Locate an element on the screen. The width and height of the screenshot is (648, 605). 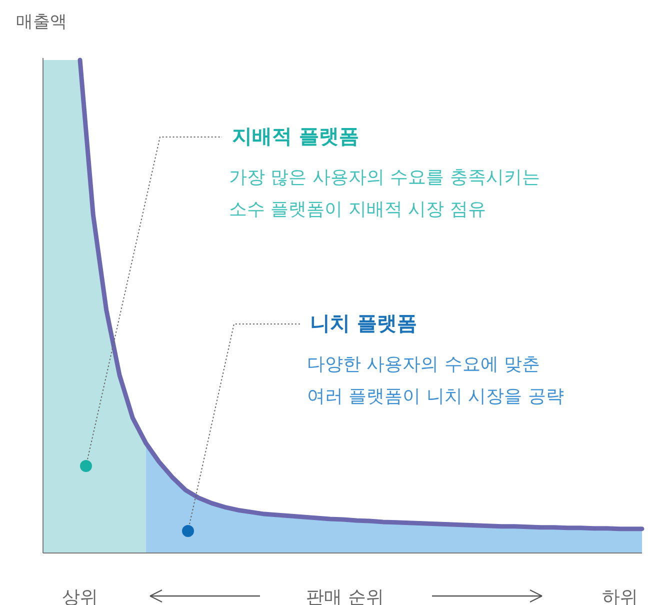
annotation: 다양한 사용자의 수요에 맞춘 is located at coordinates (423, 364).